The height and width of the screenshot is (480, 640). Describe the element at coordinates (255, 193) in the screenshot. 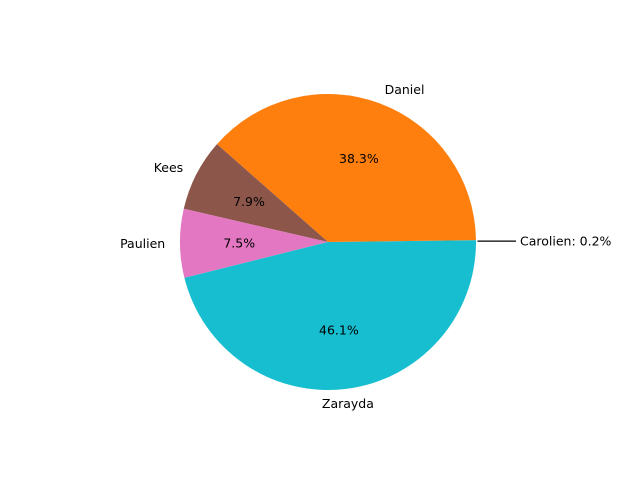

I see `pie-slice-kees` at that location.